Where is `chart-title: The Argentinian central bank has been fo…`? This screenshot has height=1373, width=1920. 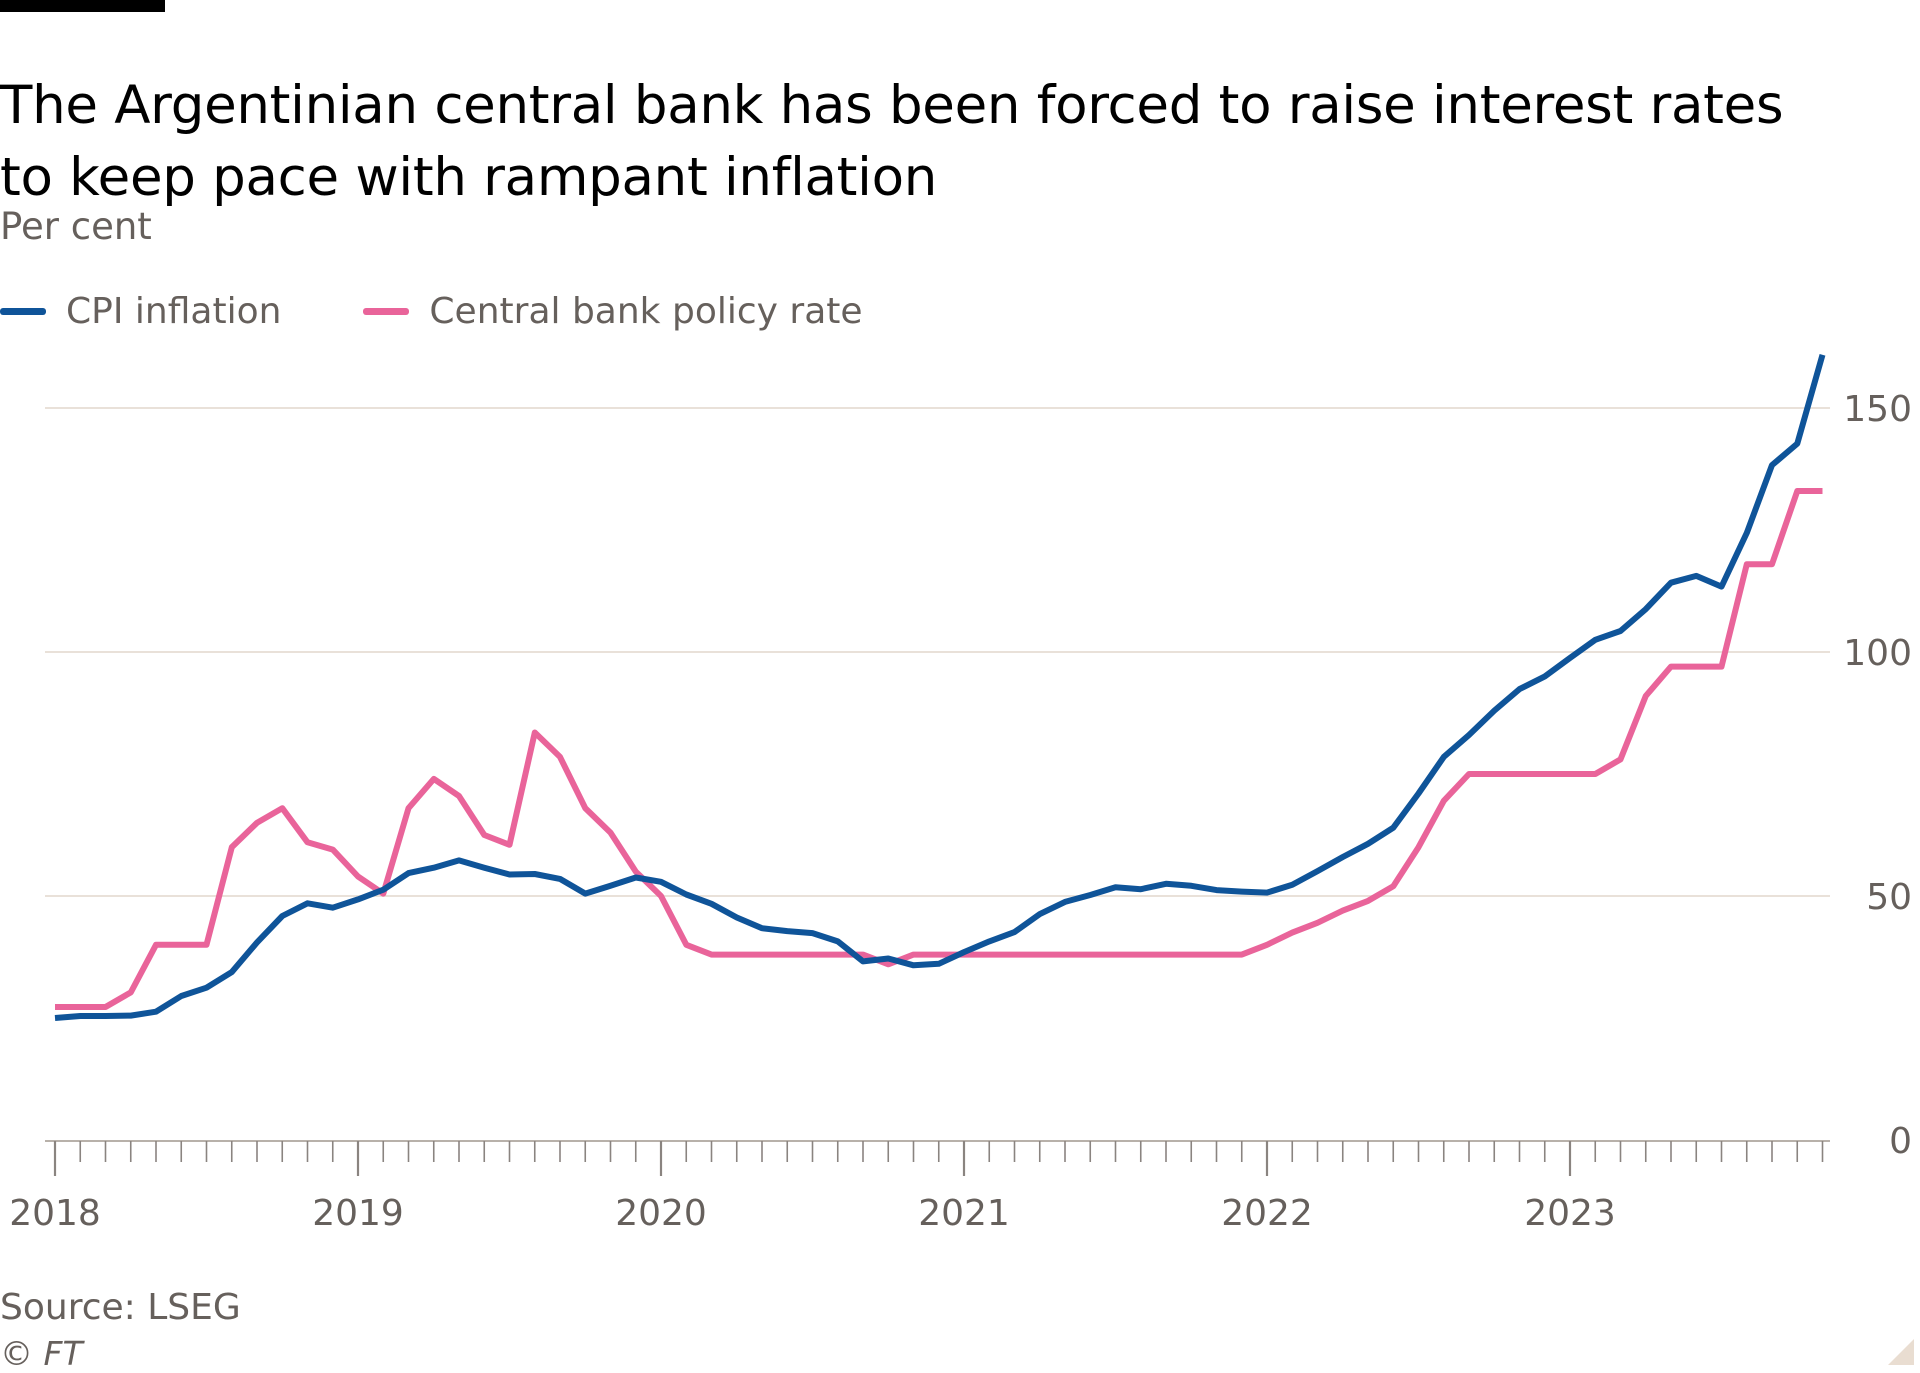 chart-title: The Argentinian central bank has been fo… is located at coordinates (892, 141).